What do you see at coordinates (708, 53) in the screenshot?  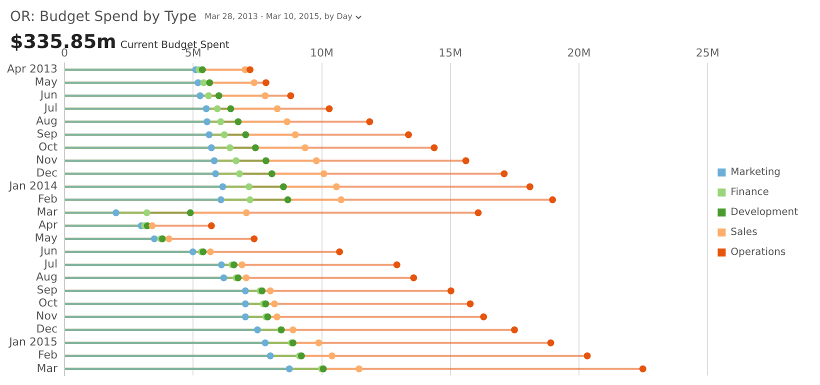 I see `x-tick-label: 25M` at bounding box center [708, 53].